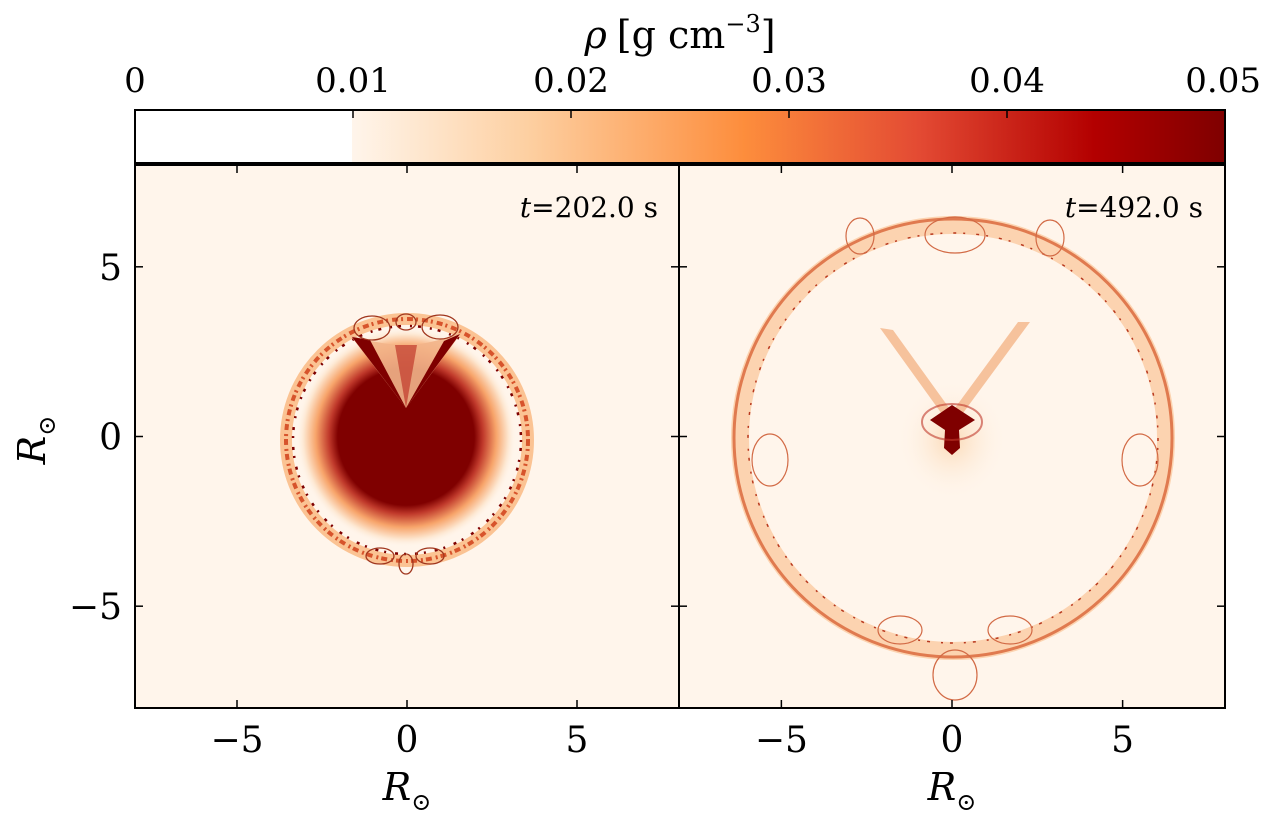 The image size is (1276, 819). Describe the element at coordinates (243, 136) in the screenshot. I see `colorbar-white-segment` at that location.